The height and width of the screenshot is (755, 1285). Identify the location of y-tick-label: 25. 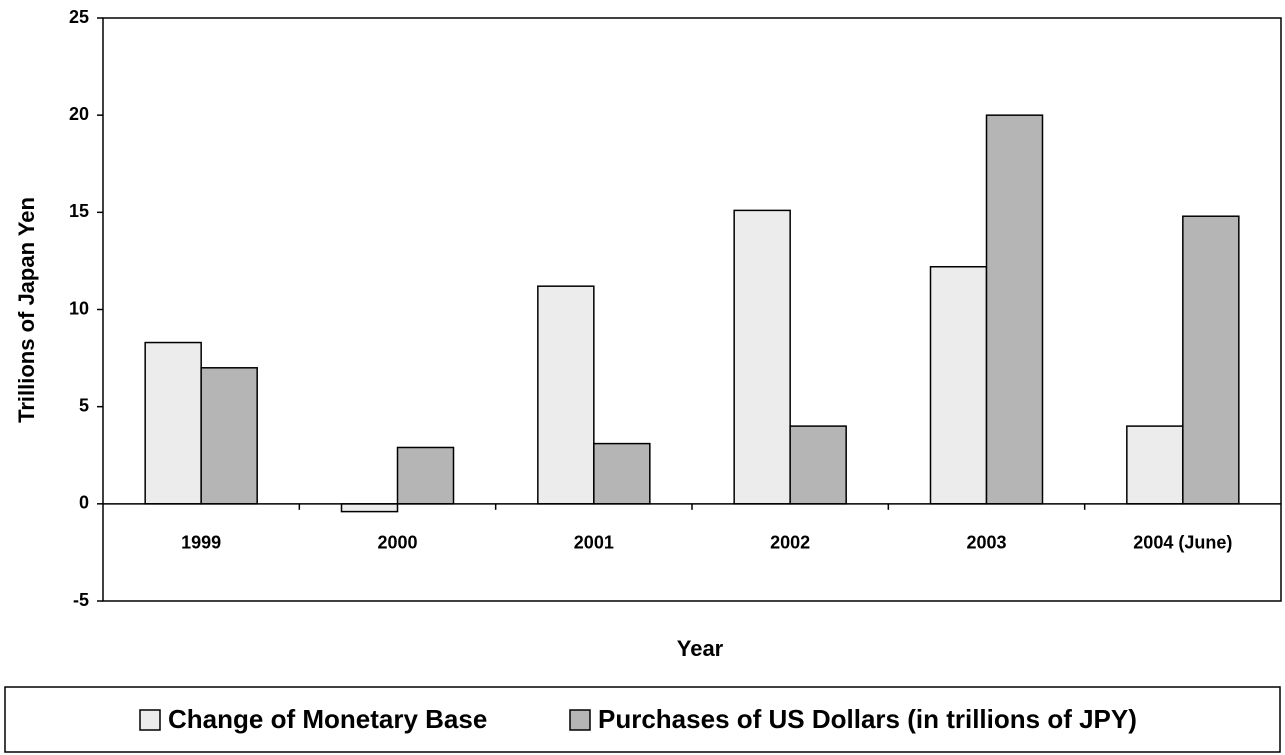
(79, 17).